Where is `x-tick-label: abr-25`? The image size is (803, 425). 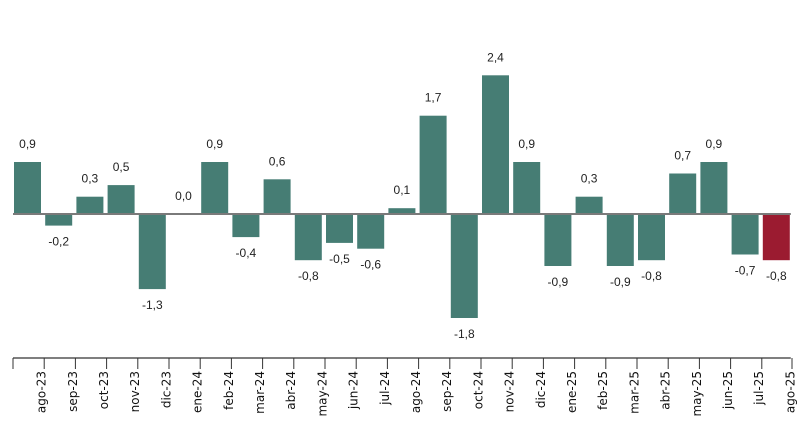 x-tick-label: abr-25 is located at coordinates (666, 390).